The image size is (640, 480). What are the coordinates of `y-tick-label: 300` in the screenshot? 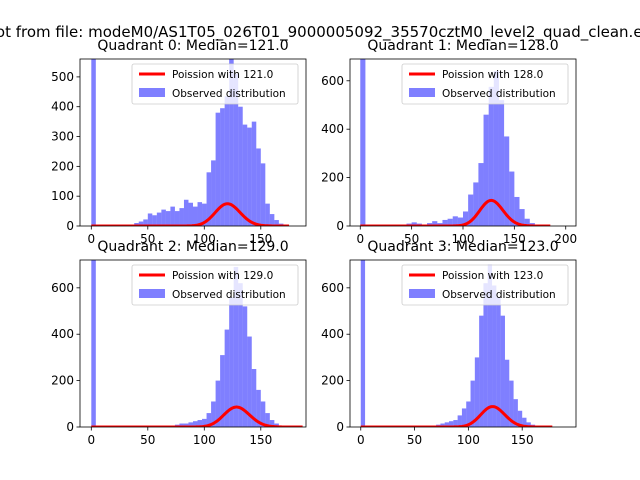 It's located at (62, 137).